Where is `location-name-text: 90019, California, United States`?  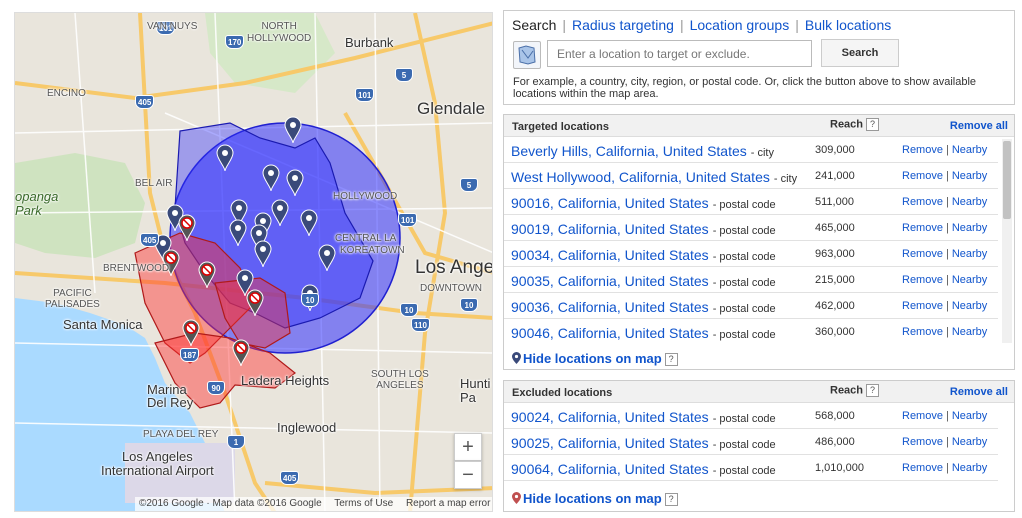
location-name-text: 90019, California, United States is located at coordinates (610, 229).